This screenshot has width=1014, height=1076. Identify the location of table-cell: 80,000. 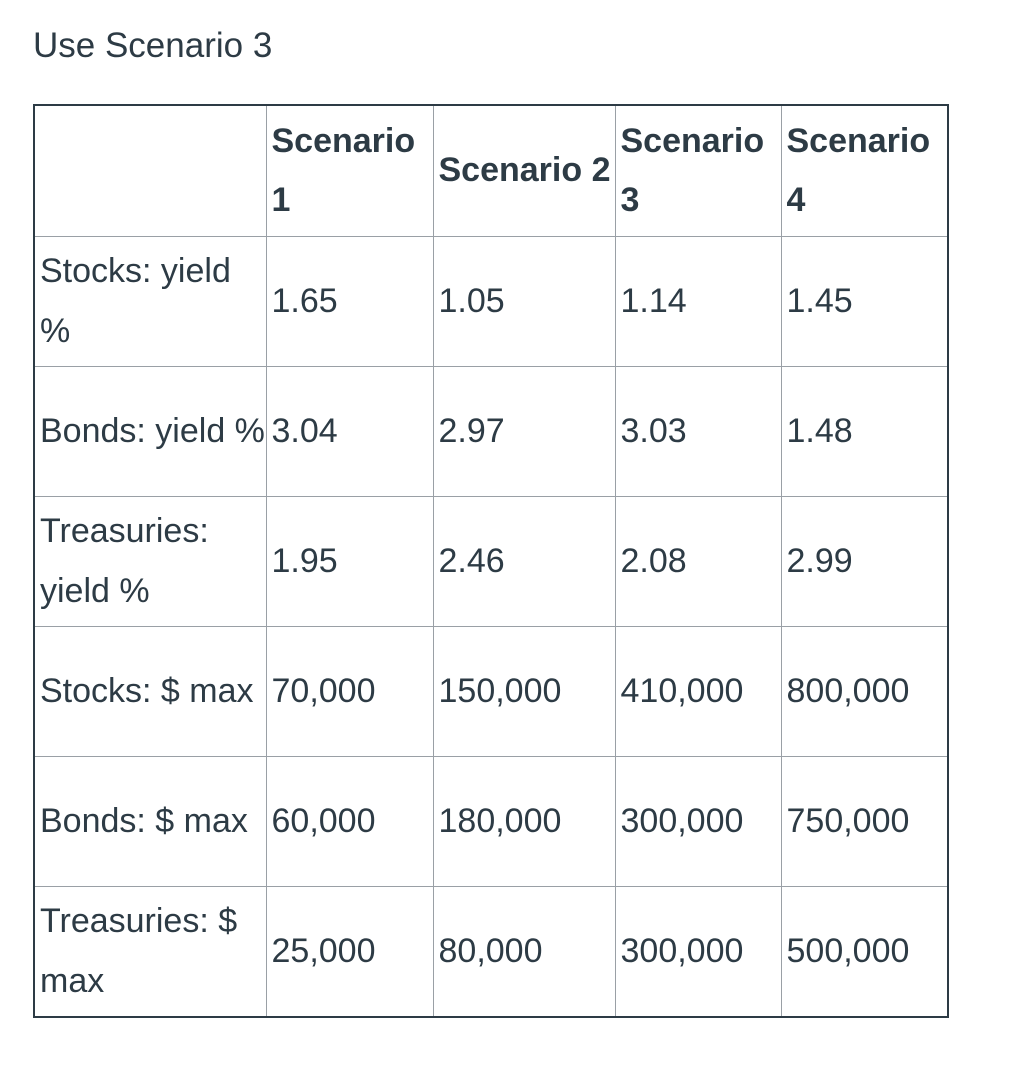
(524, 951).